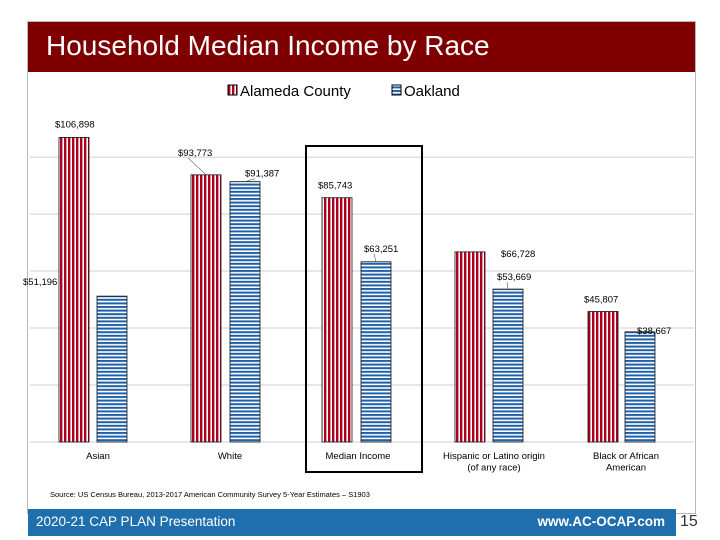  Describe the element at coordinates (335, 186) in the screenshot. I see `value-label-alameda-2: $85,743` at that location.